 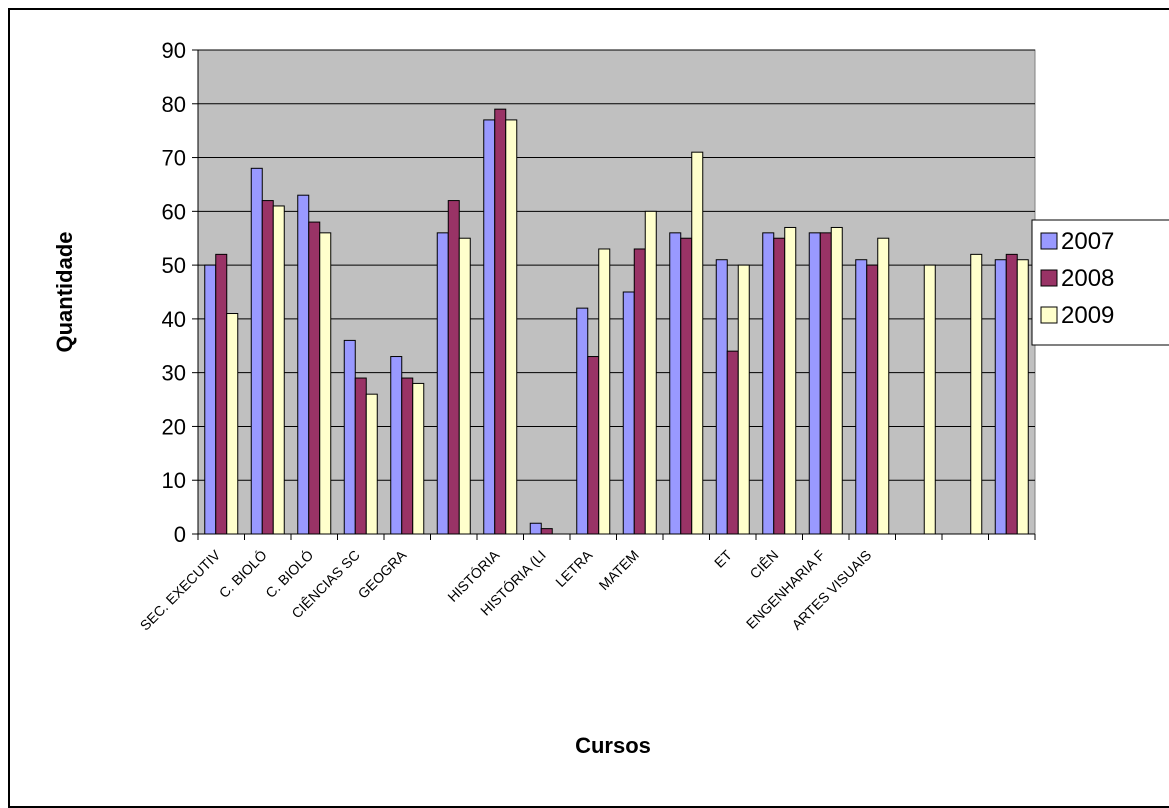 What do you see at coordinates (831, 590) in the screenshot?
I see `x-category-label: ARTES VISUAIS` at bounding box center [831, 590].